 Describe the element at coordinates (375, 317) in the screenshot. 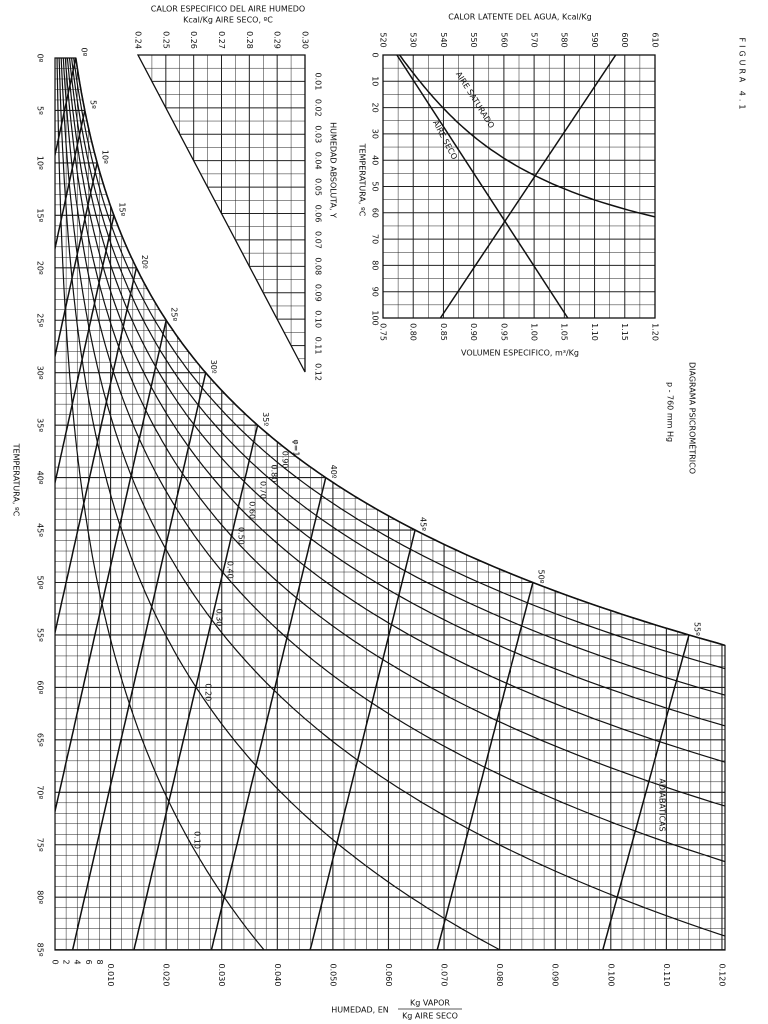

I see `tick-label: 100` at that location.